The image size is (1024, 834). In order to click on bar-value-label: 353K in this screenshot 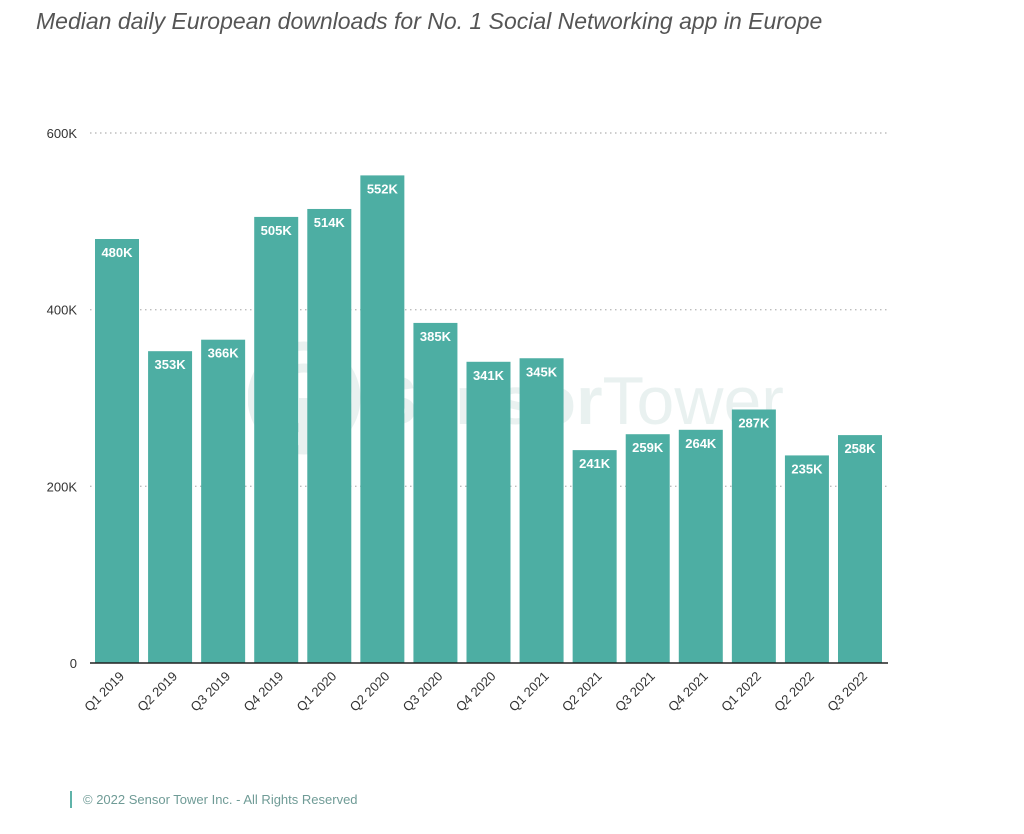, I will do `click(171, 364)`.